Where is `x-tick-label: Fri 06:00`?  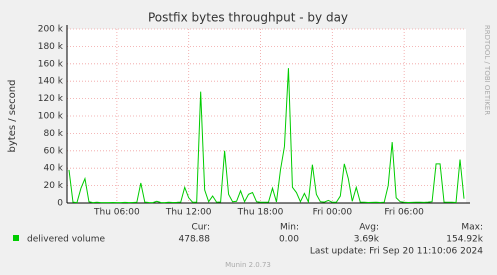
x-tick-label: Fri 06:00 is located at coordinates (404, 213).